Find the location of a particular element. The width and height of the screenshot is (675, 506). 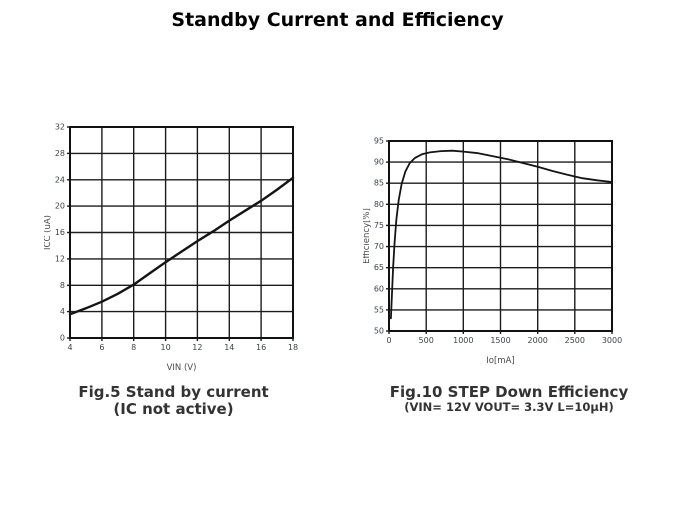

svg-text: 500 is located at coordinates (426, 340).